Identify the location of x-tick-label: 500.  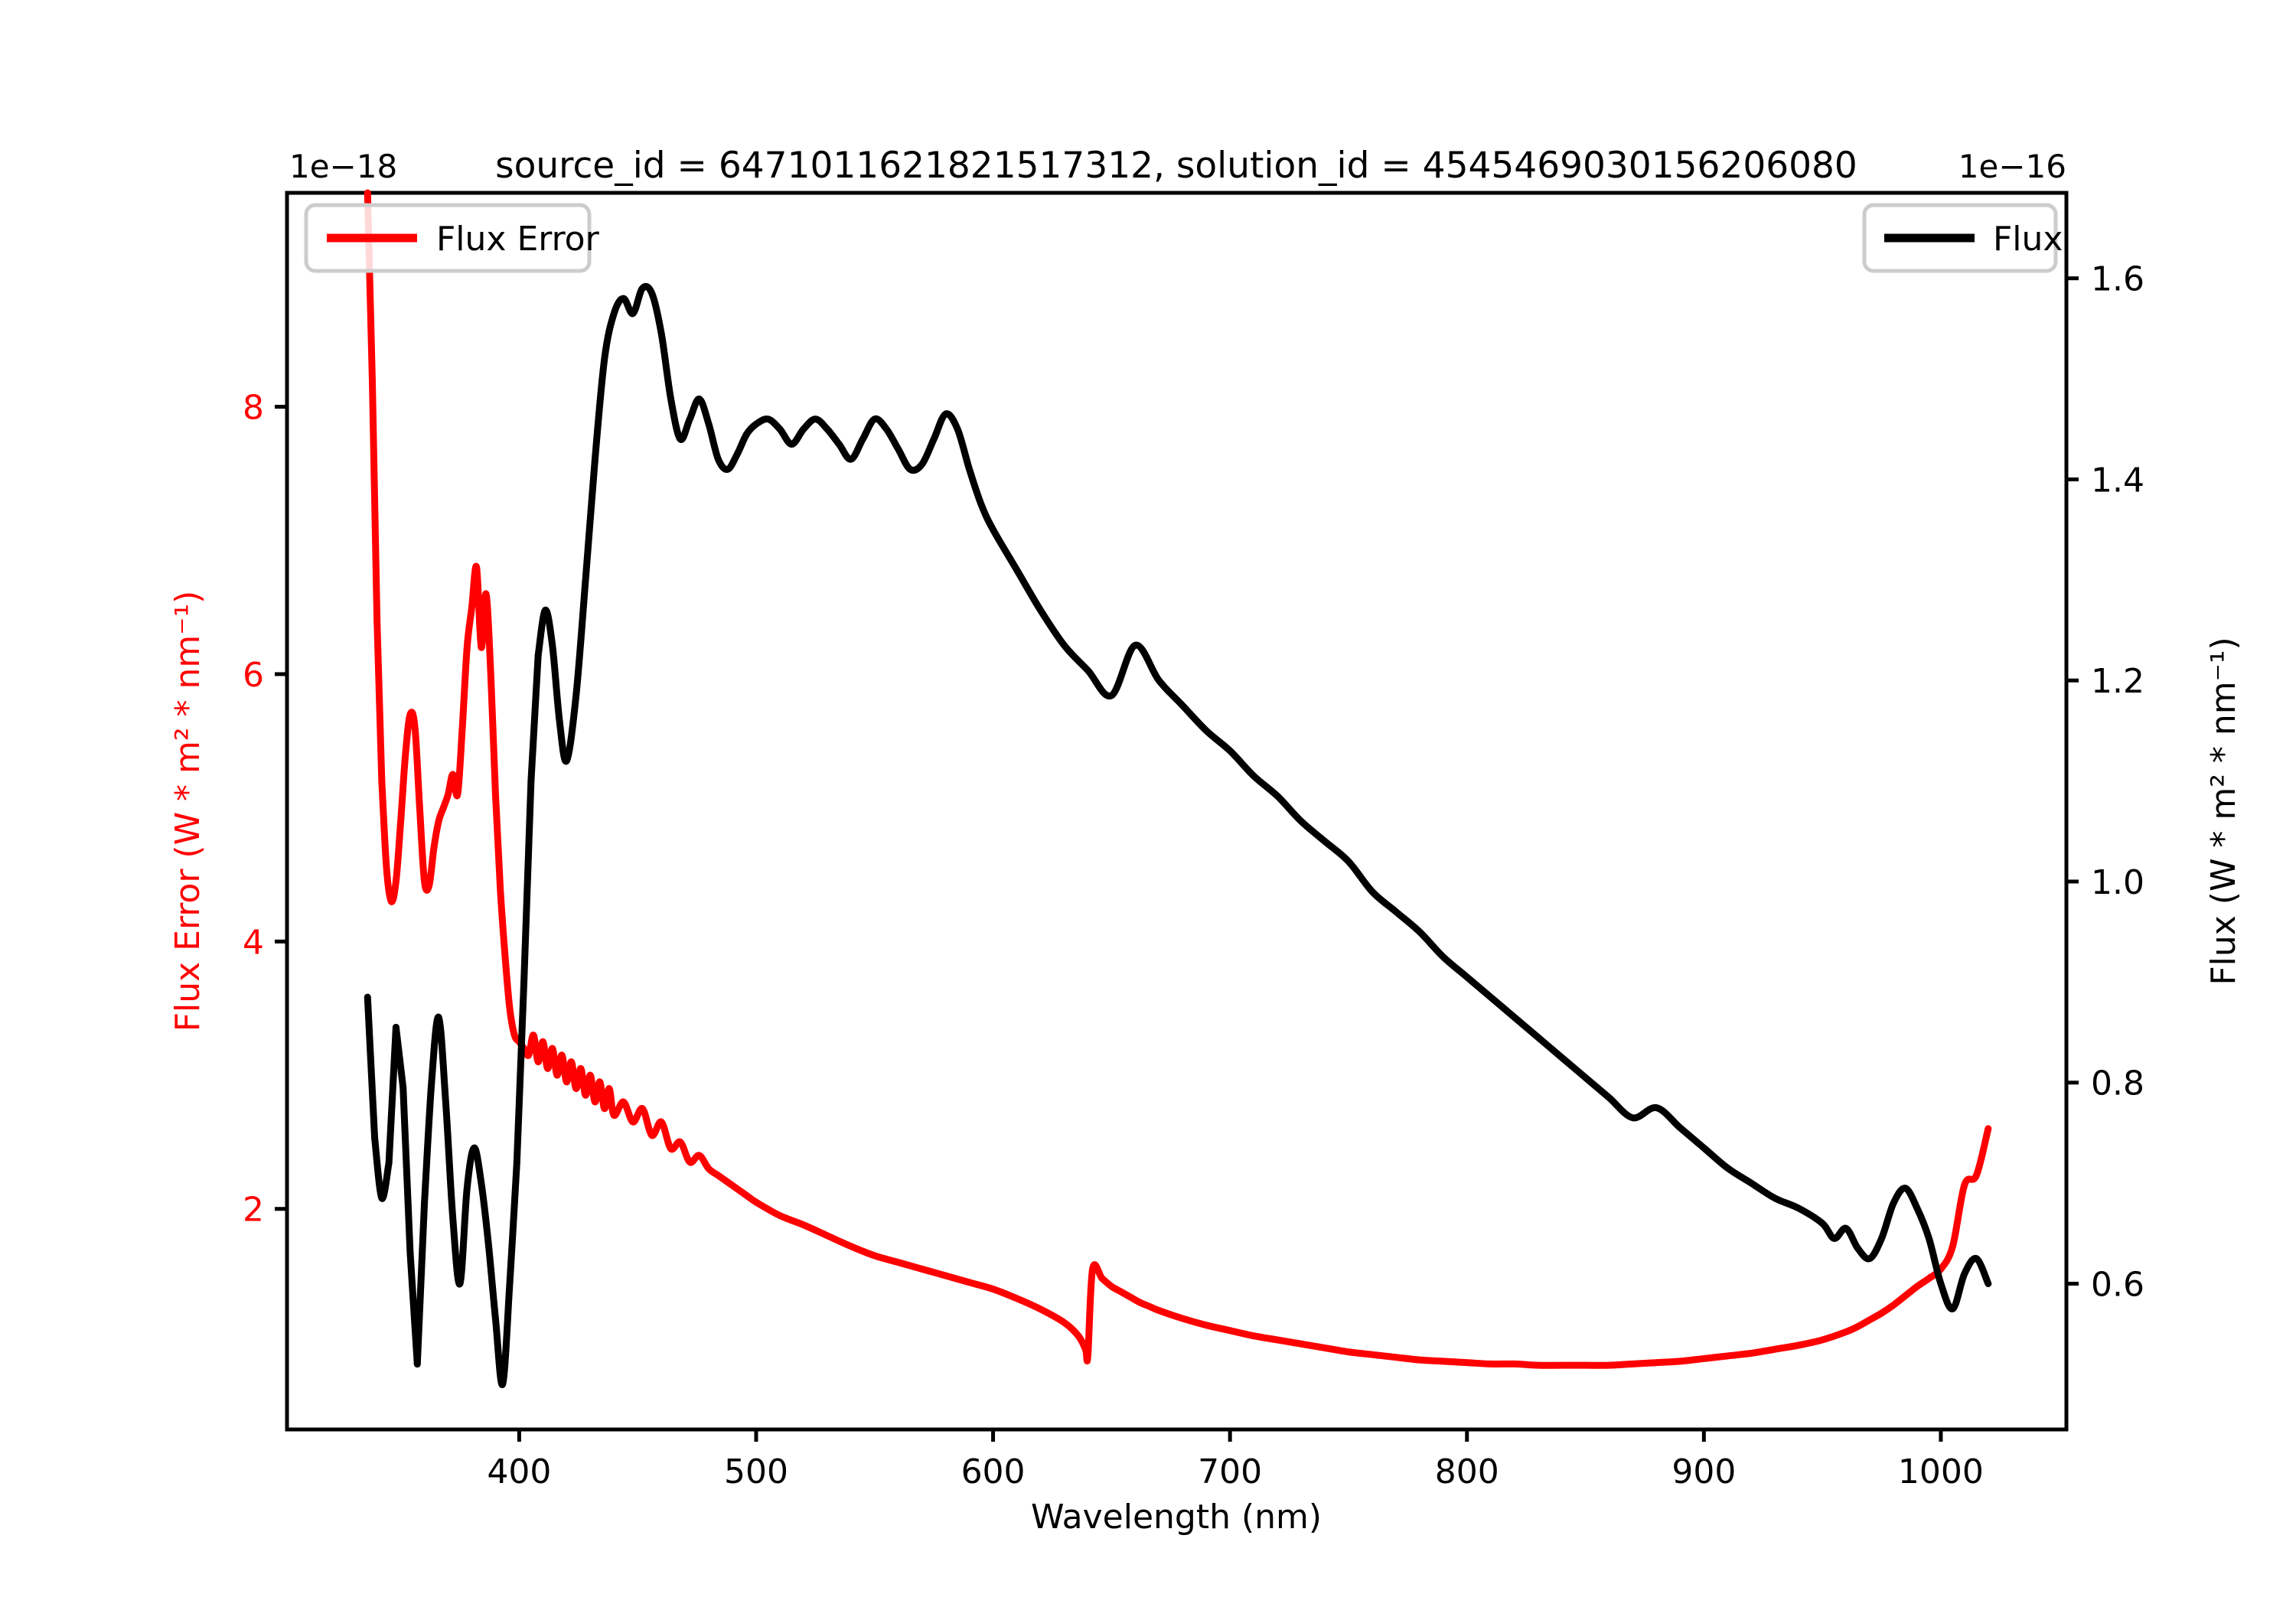
(756, 1471).